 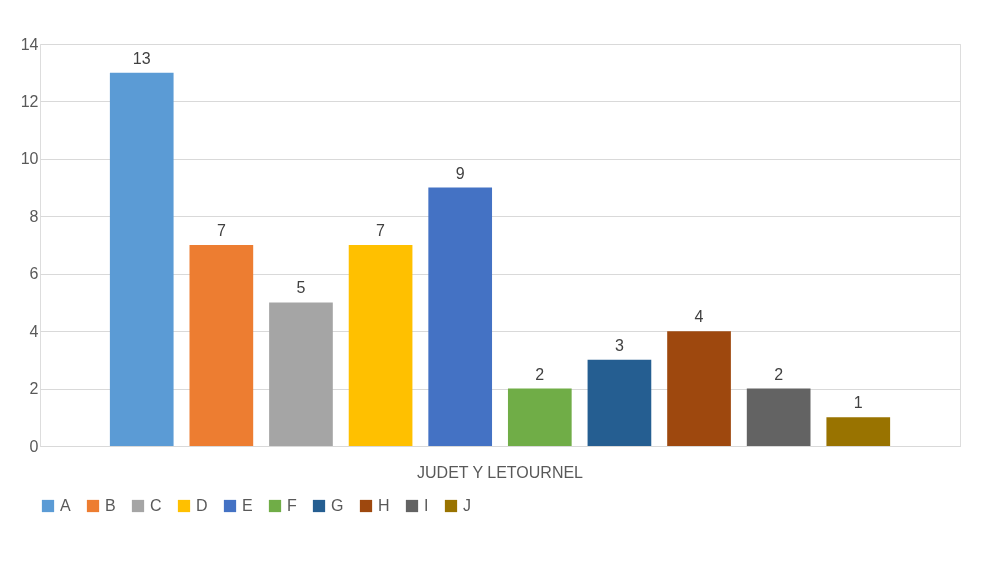 What do you see at coordinates (500, 472) in the screenshot?
I see `x-tick-label: JUDET Y LETOURNEL` at bounding box center [500, 472].